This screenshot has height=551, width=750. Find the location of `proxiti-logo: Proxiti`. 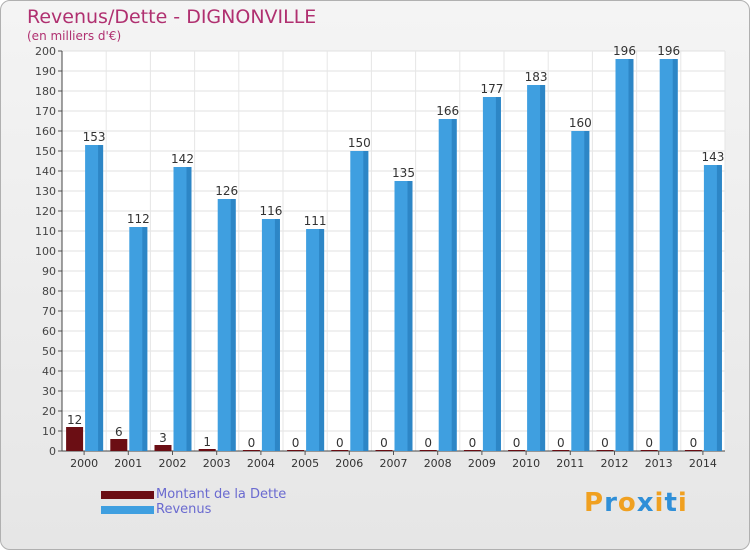

proxiti-logo: Proxiti is located at coordinates (636, 503).